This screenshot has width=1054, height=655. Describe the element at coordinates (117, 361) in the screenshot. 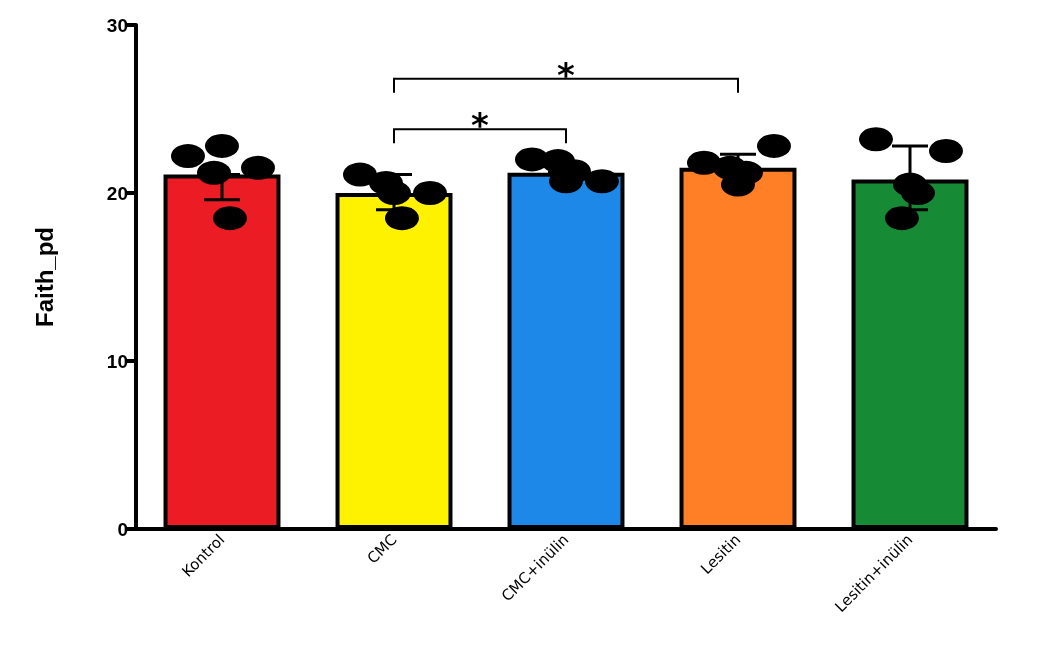

I see `y-tick-label: 10` at that location.